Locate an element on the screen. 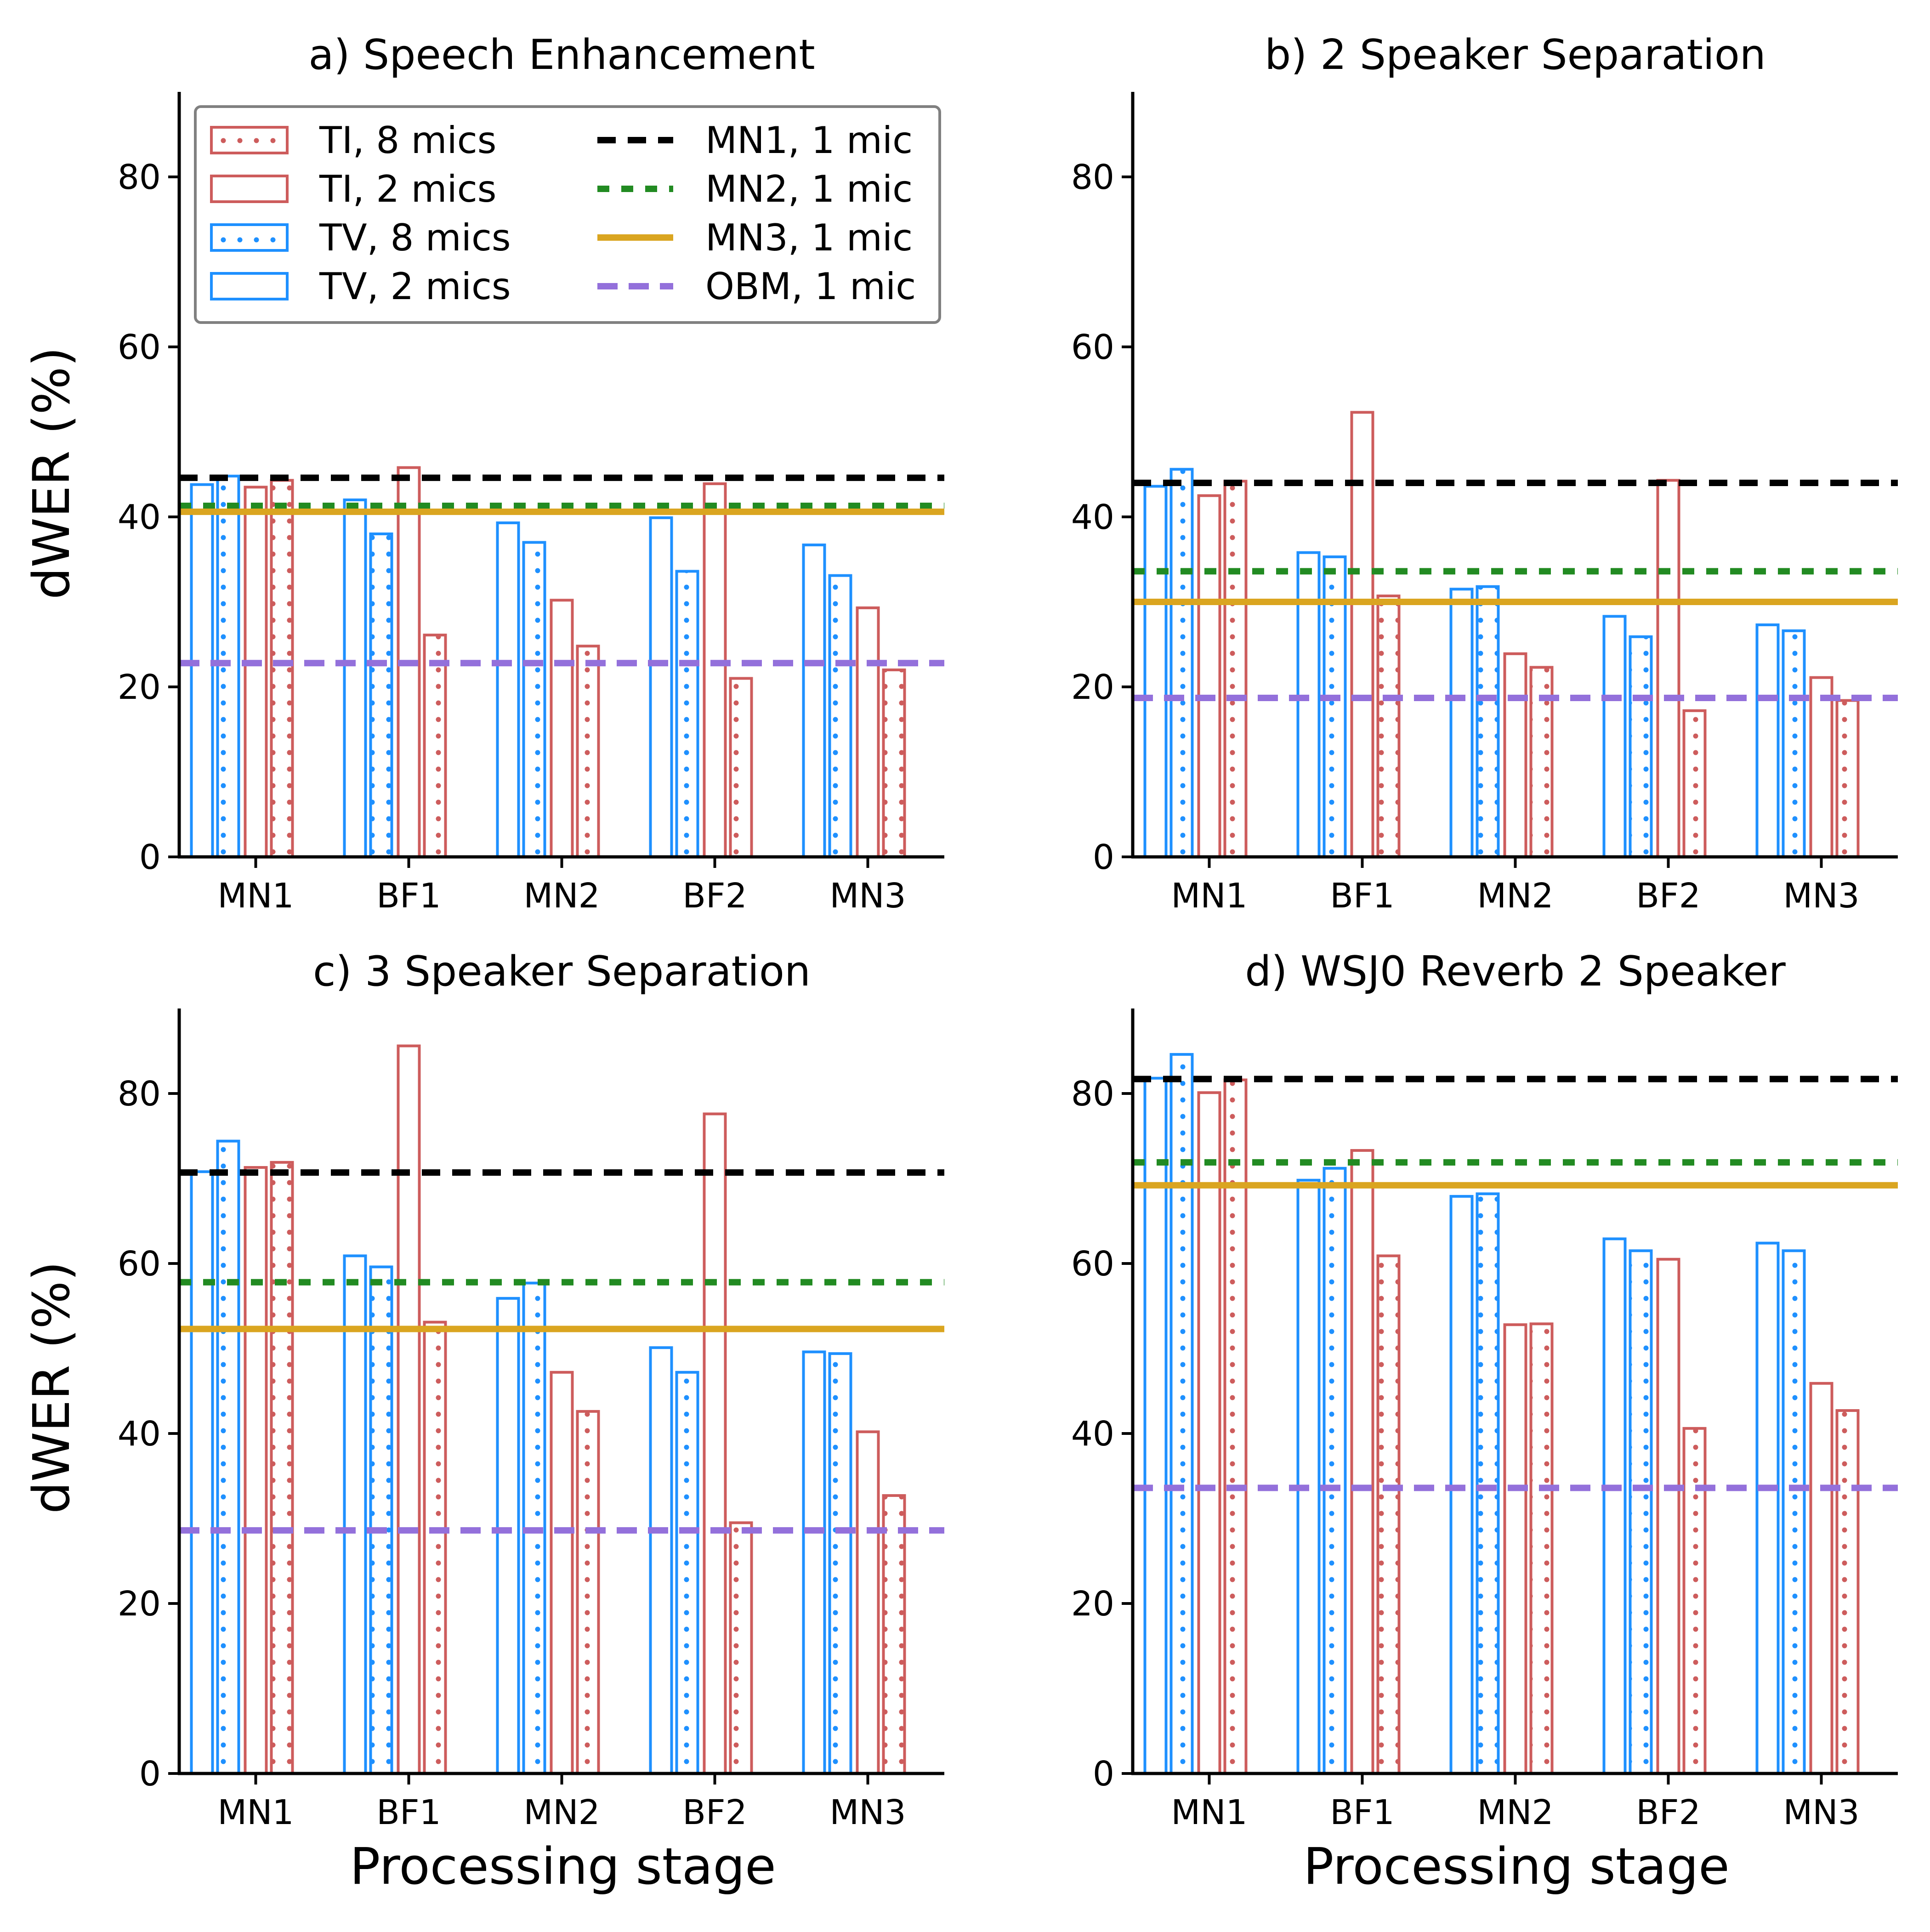  legend-label: TI, 8 mics is located at coordinates (407, 140).